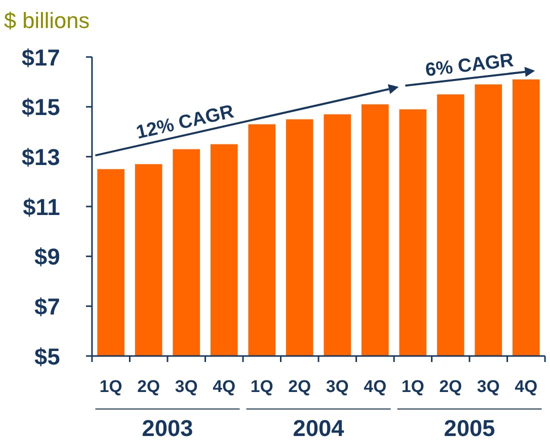 This screenshot has height=444, width=550. What do you see at coordinates (47, 306) in the screenshot?
I see `y-tick-label: $7` at bounding box center [47, 306].